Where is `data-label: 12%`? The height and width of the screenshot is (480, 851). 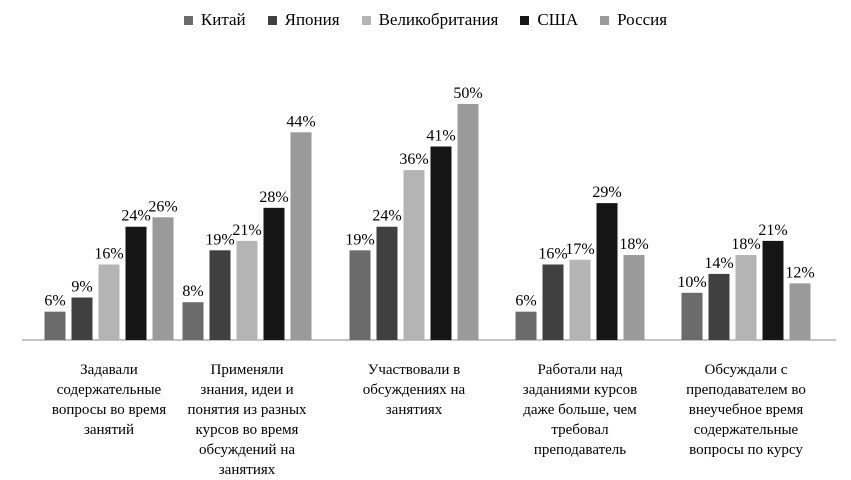 data-label: 12% is located at coordinates (799, 272).